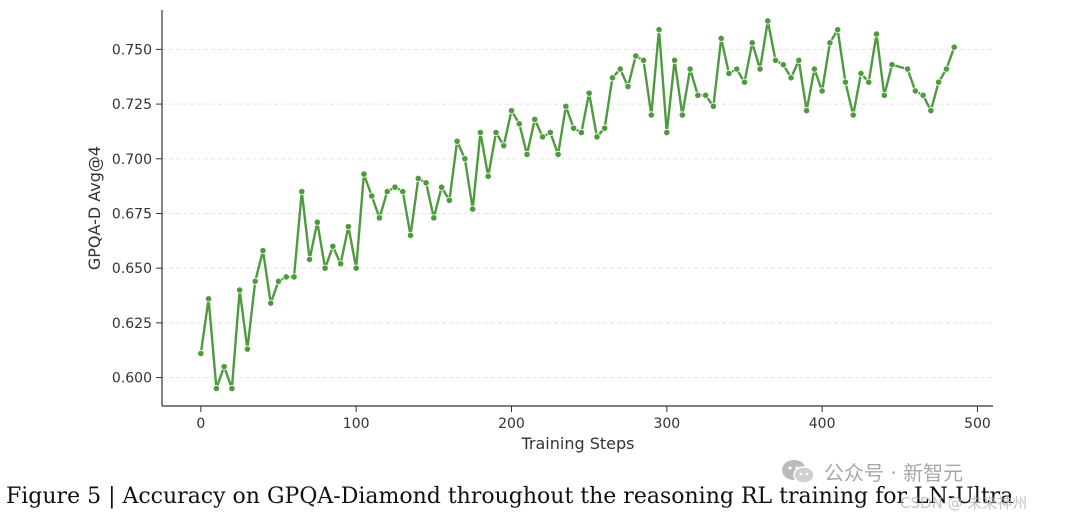 This screenshot has height=519, width=1080. Describe the element at coordinates (822, 424) in the screenshot. I see `x-tick-label: 400` at that location.